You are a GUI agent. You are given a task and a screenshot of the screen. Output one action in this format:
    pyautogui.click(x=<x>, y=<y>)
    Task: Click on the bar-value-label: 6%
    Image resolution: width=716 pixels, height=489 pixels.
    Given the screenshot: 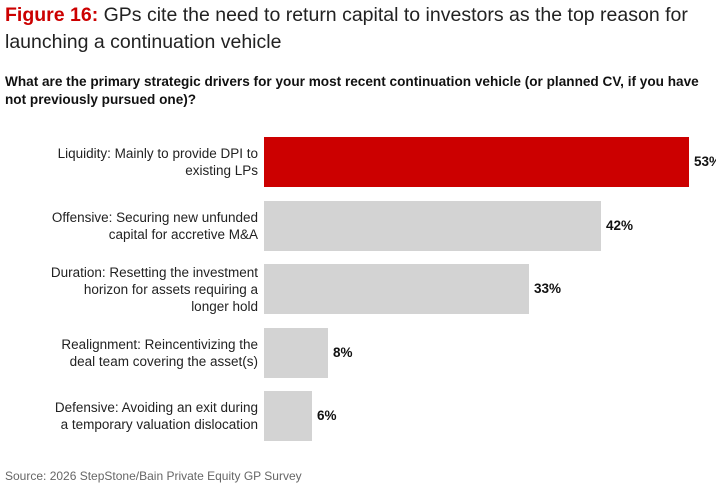 What is the action you would take?
    pyautogui.click(x=327, y=415)
    